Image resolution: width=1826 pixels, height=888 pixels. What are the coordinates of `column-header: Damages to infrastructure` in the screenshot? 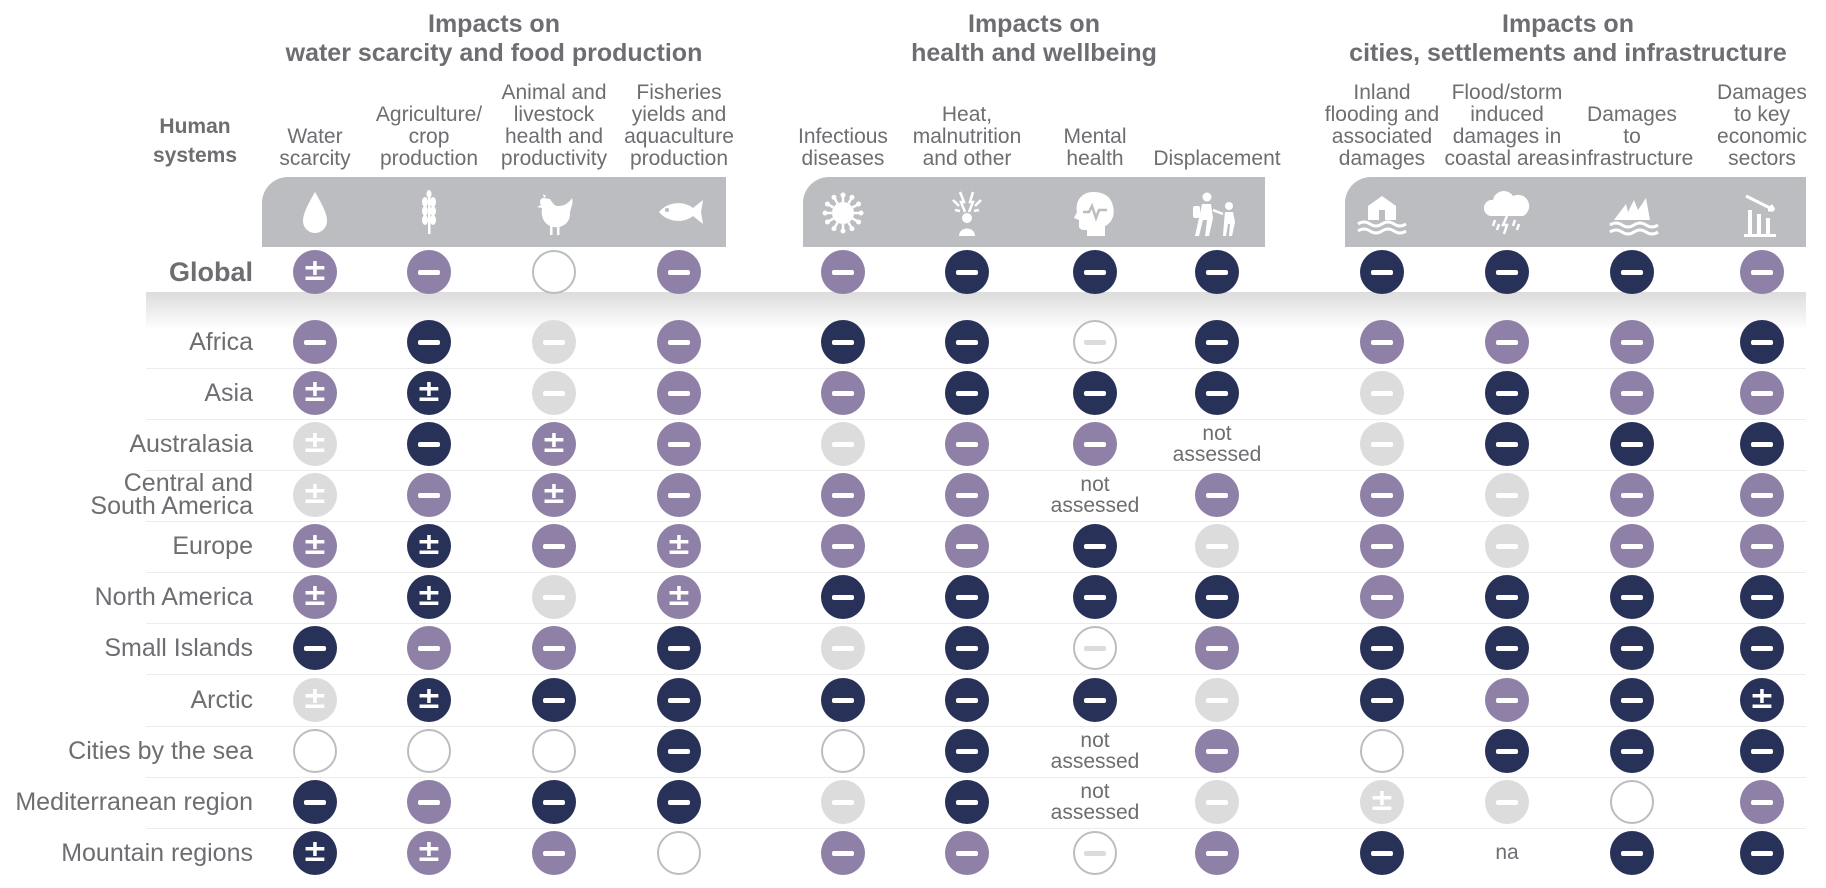 It's located at (1632, 136).